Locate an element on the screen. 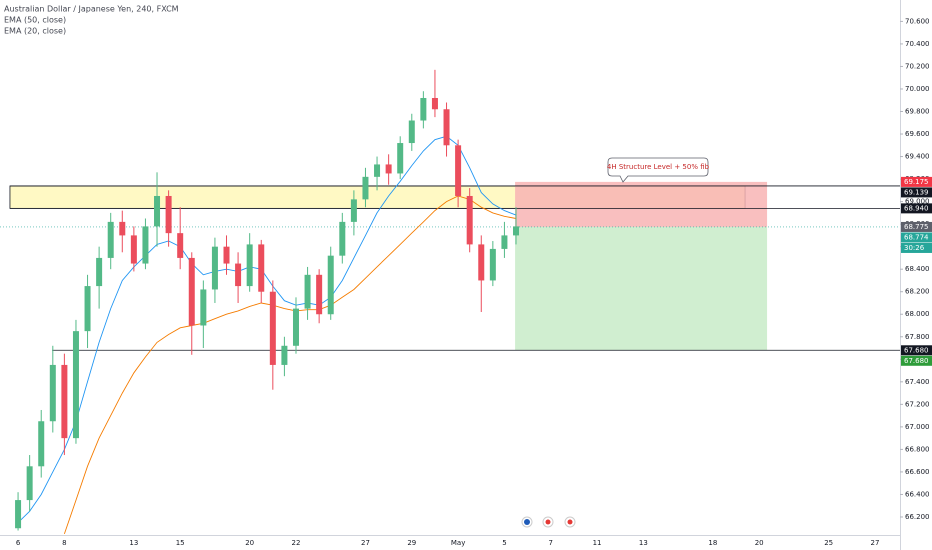  price-label: 68.775 is located at coordinates (916, 227).